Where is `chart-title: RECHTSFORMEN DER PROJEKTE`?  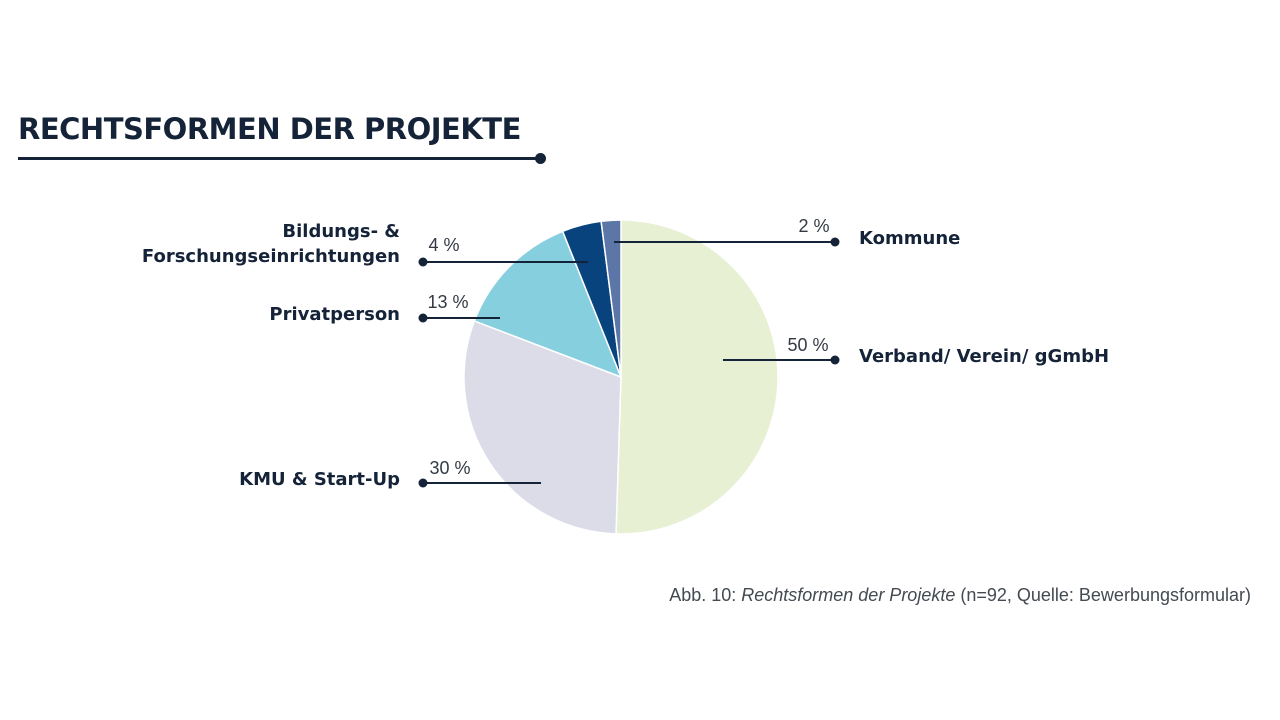
chart-title: RECHTSFORMEN DER PROJEKTE is located at coordinates (269, 129).